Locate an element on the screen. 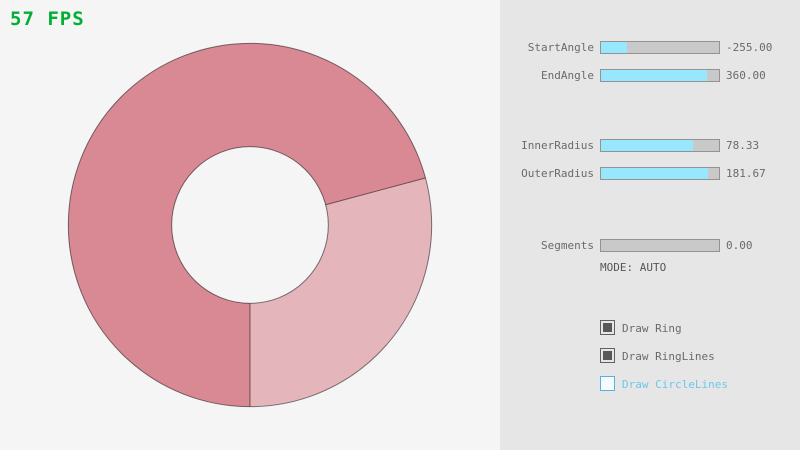 Image resolution: width=800 pixels, height=450 pixels. segments-mode-text: MODE: AUTO is located at coordinates (633, 267).